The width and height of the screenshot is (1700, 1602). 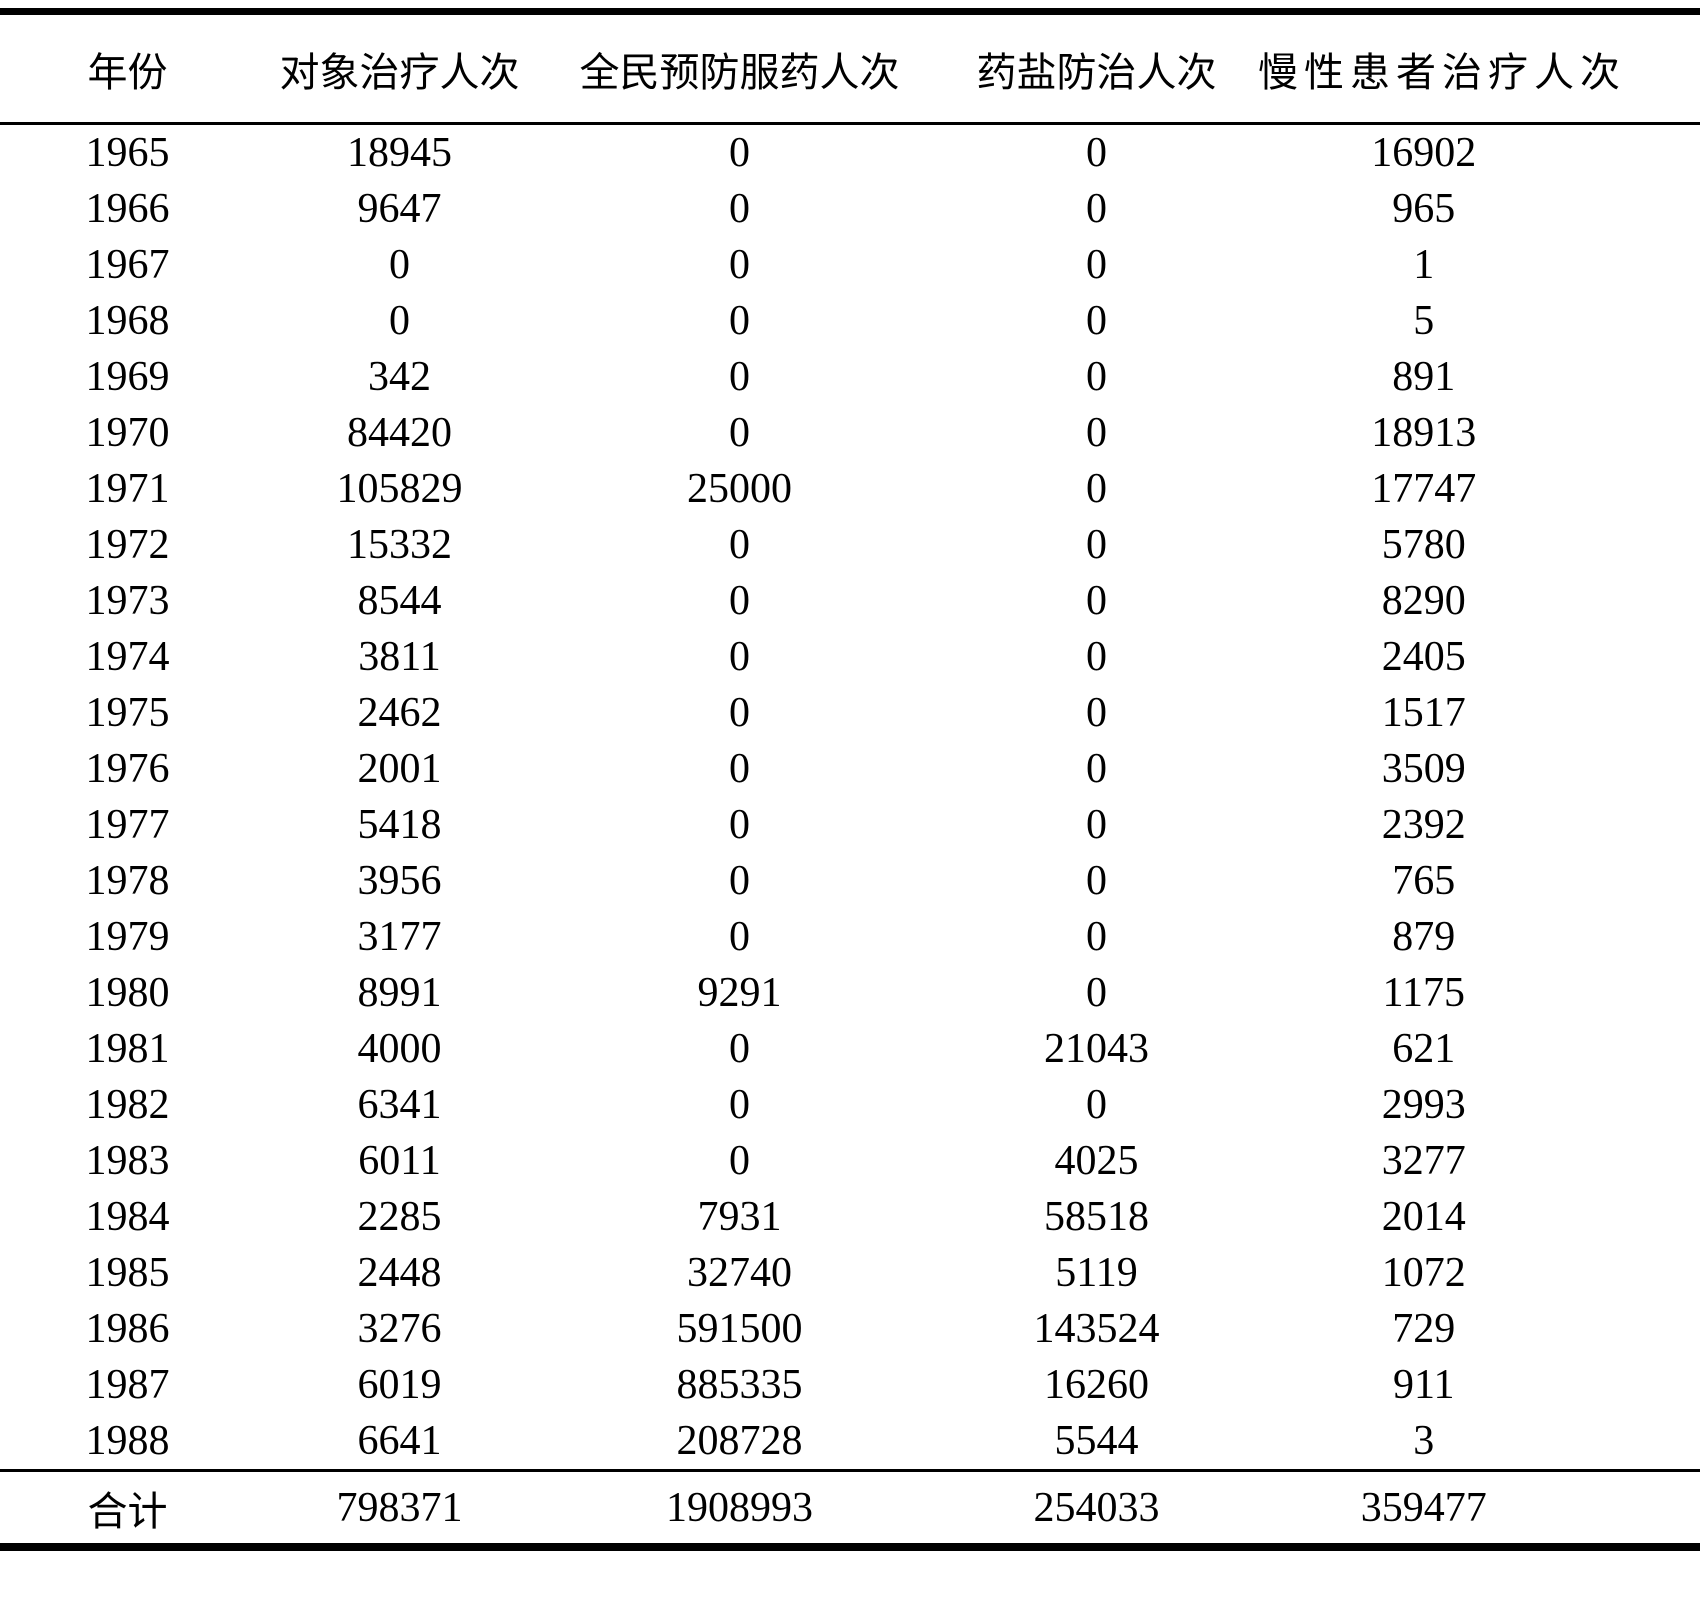 What do you see at coordinates (127, 1161) in the screenshot?
I see `year-cell: 1983` at bounding box center [127, 1161].